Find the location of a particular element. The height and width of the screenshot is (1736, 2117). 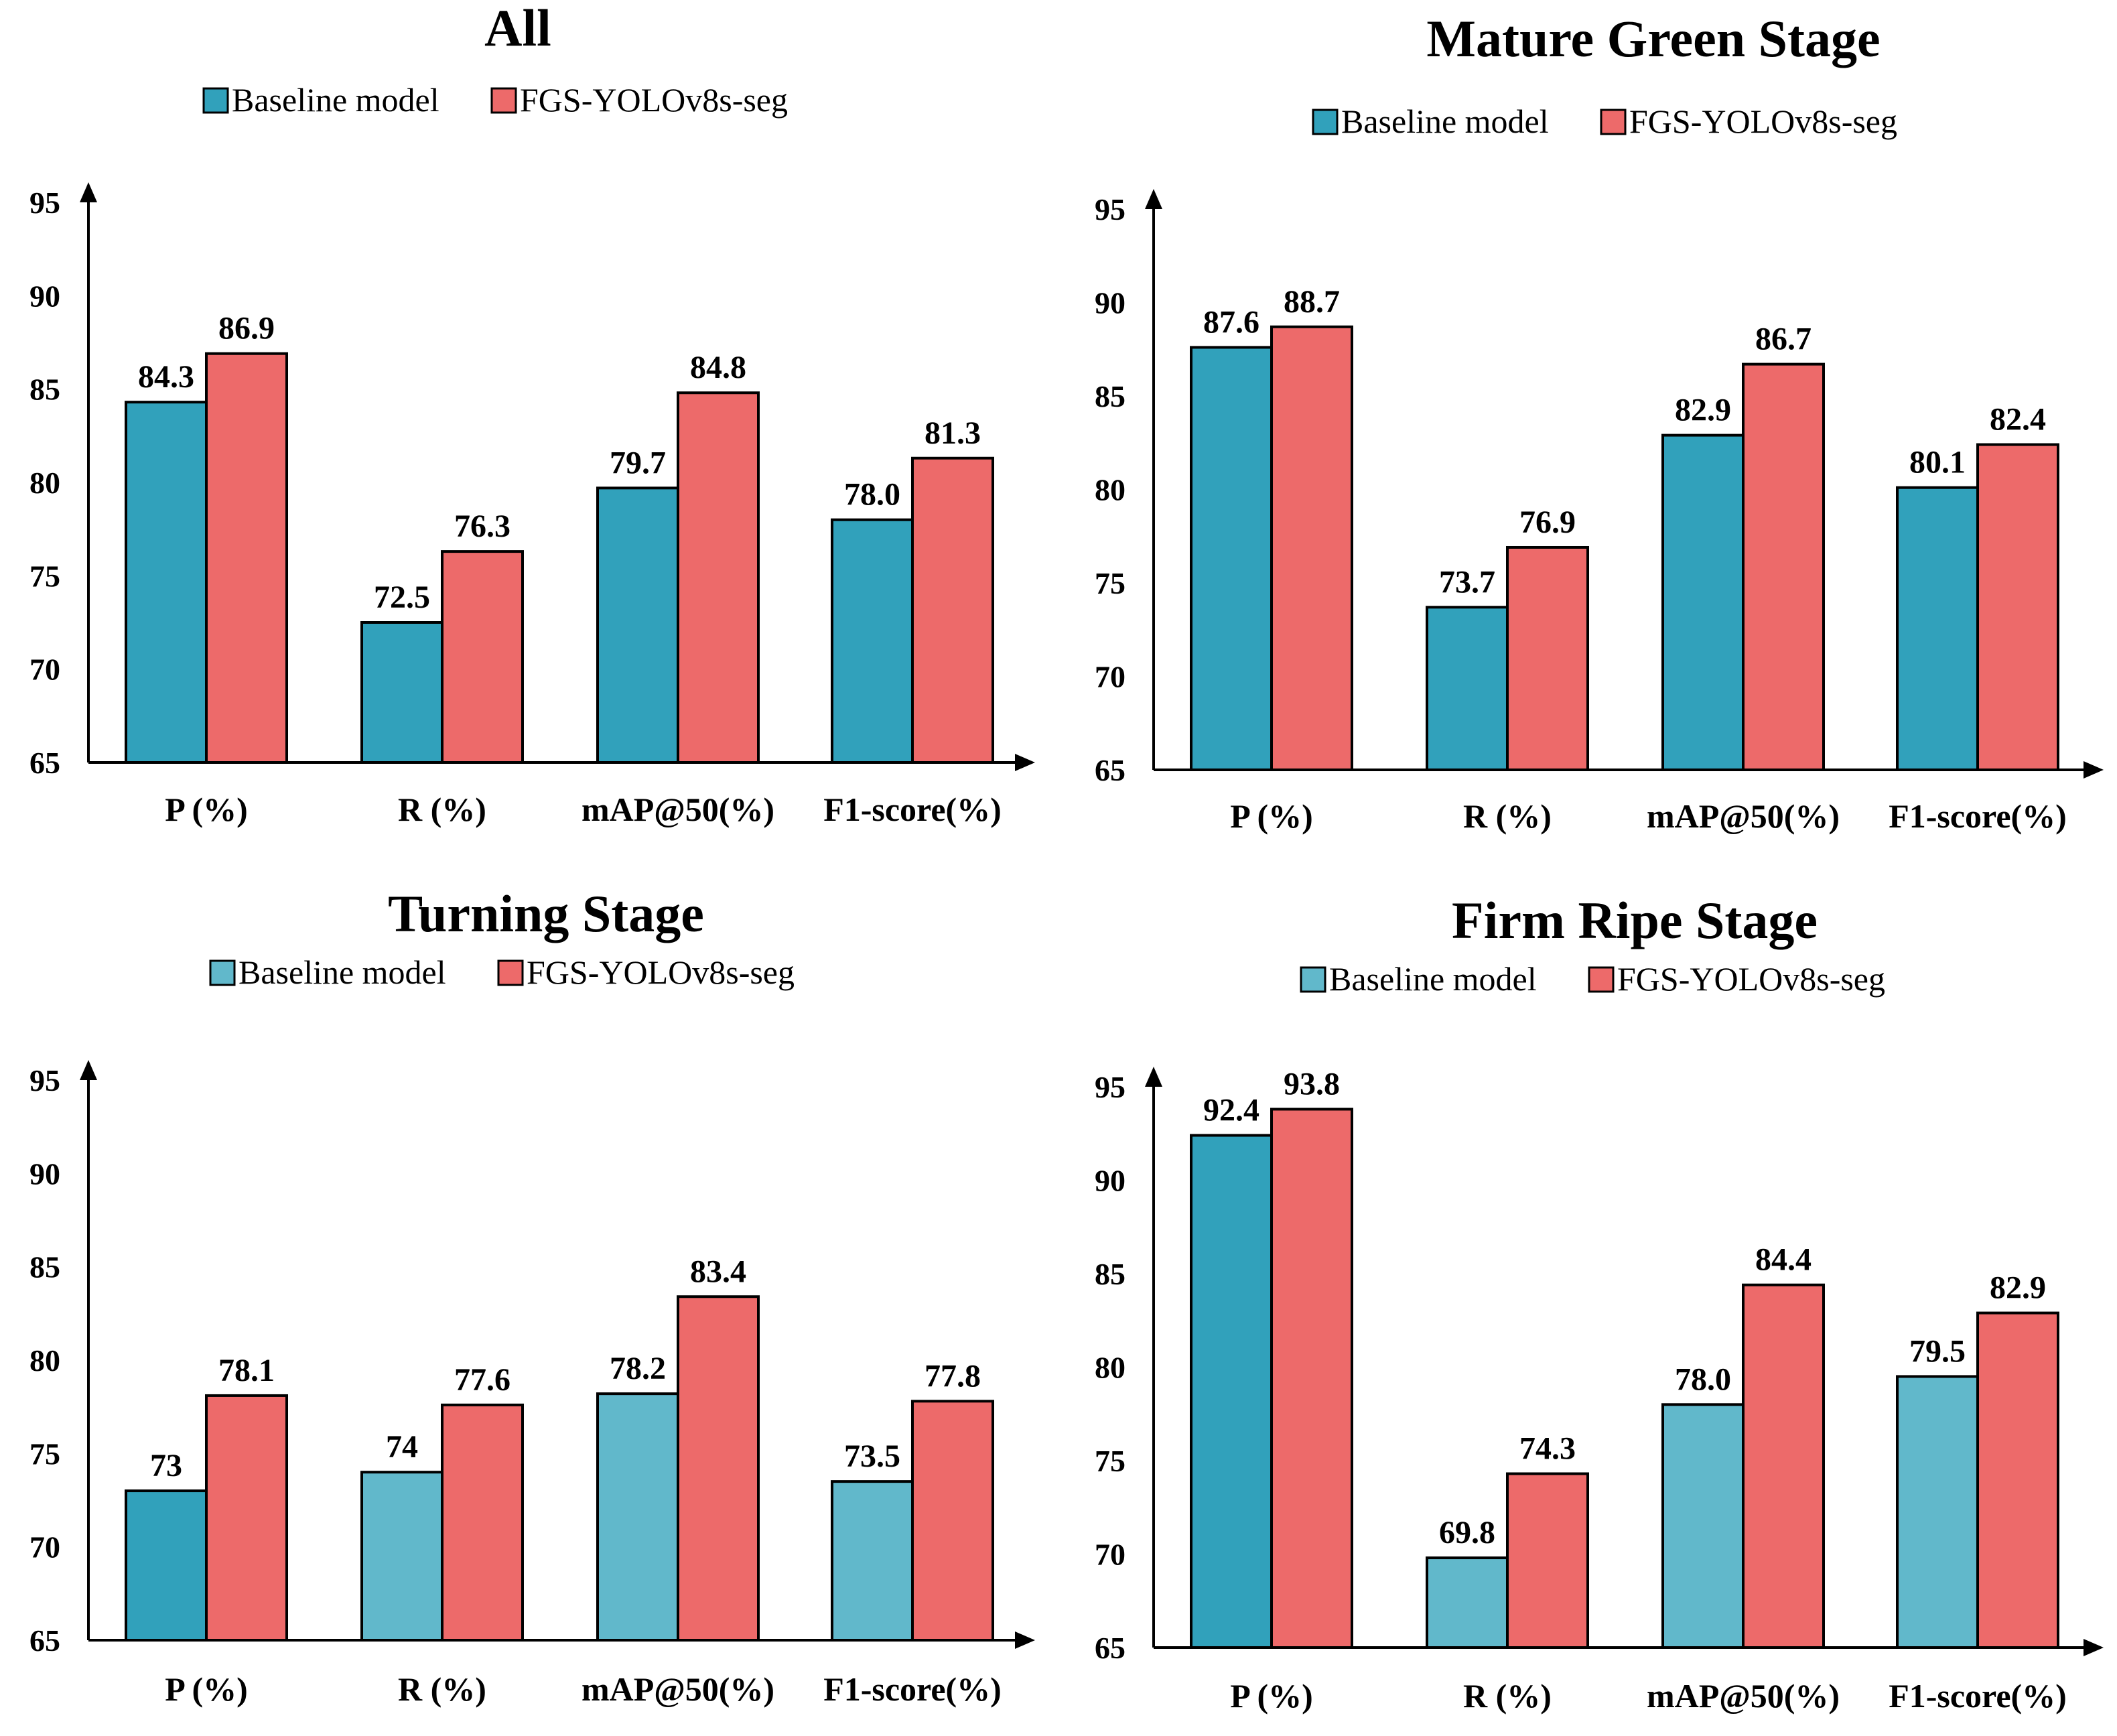

data-label: 74 is located at coordinates (402, 1447).